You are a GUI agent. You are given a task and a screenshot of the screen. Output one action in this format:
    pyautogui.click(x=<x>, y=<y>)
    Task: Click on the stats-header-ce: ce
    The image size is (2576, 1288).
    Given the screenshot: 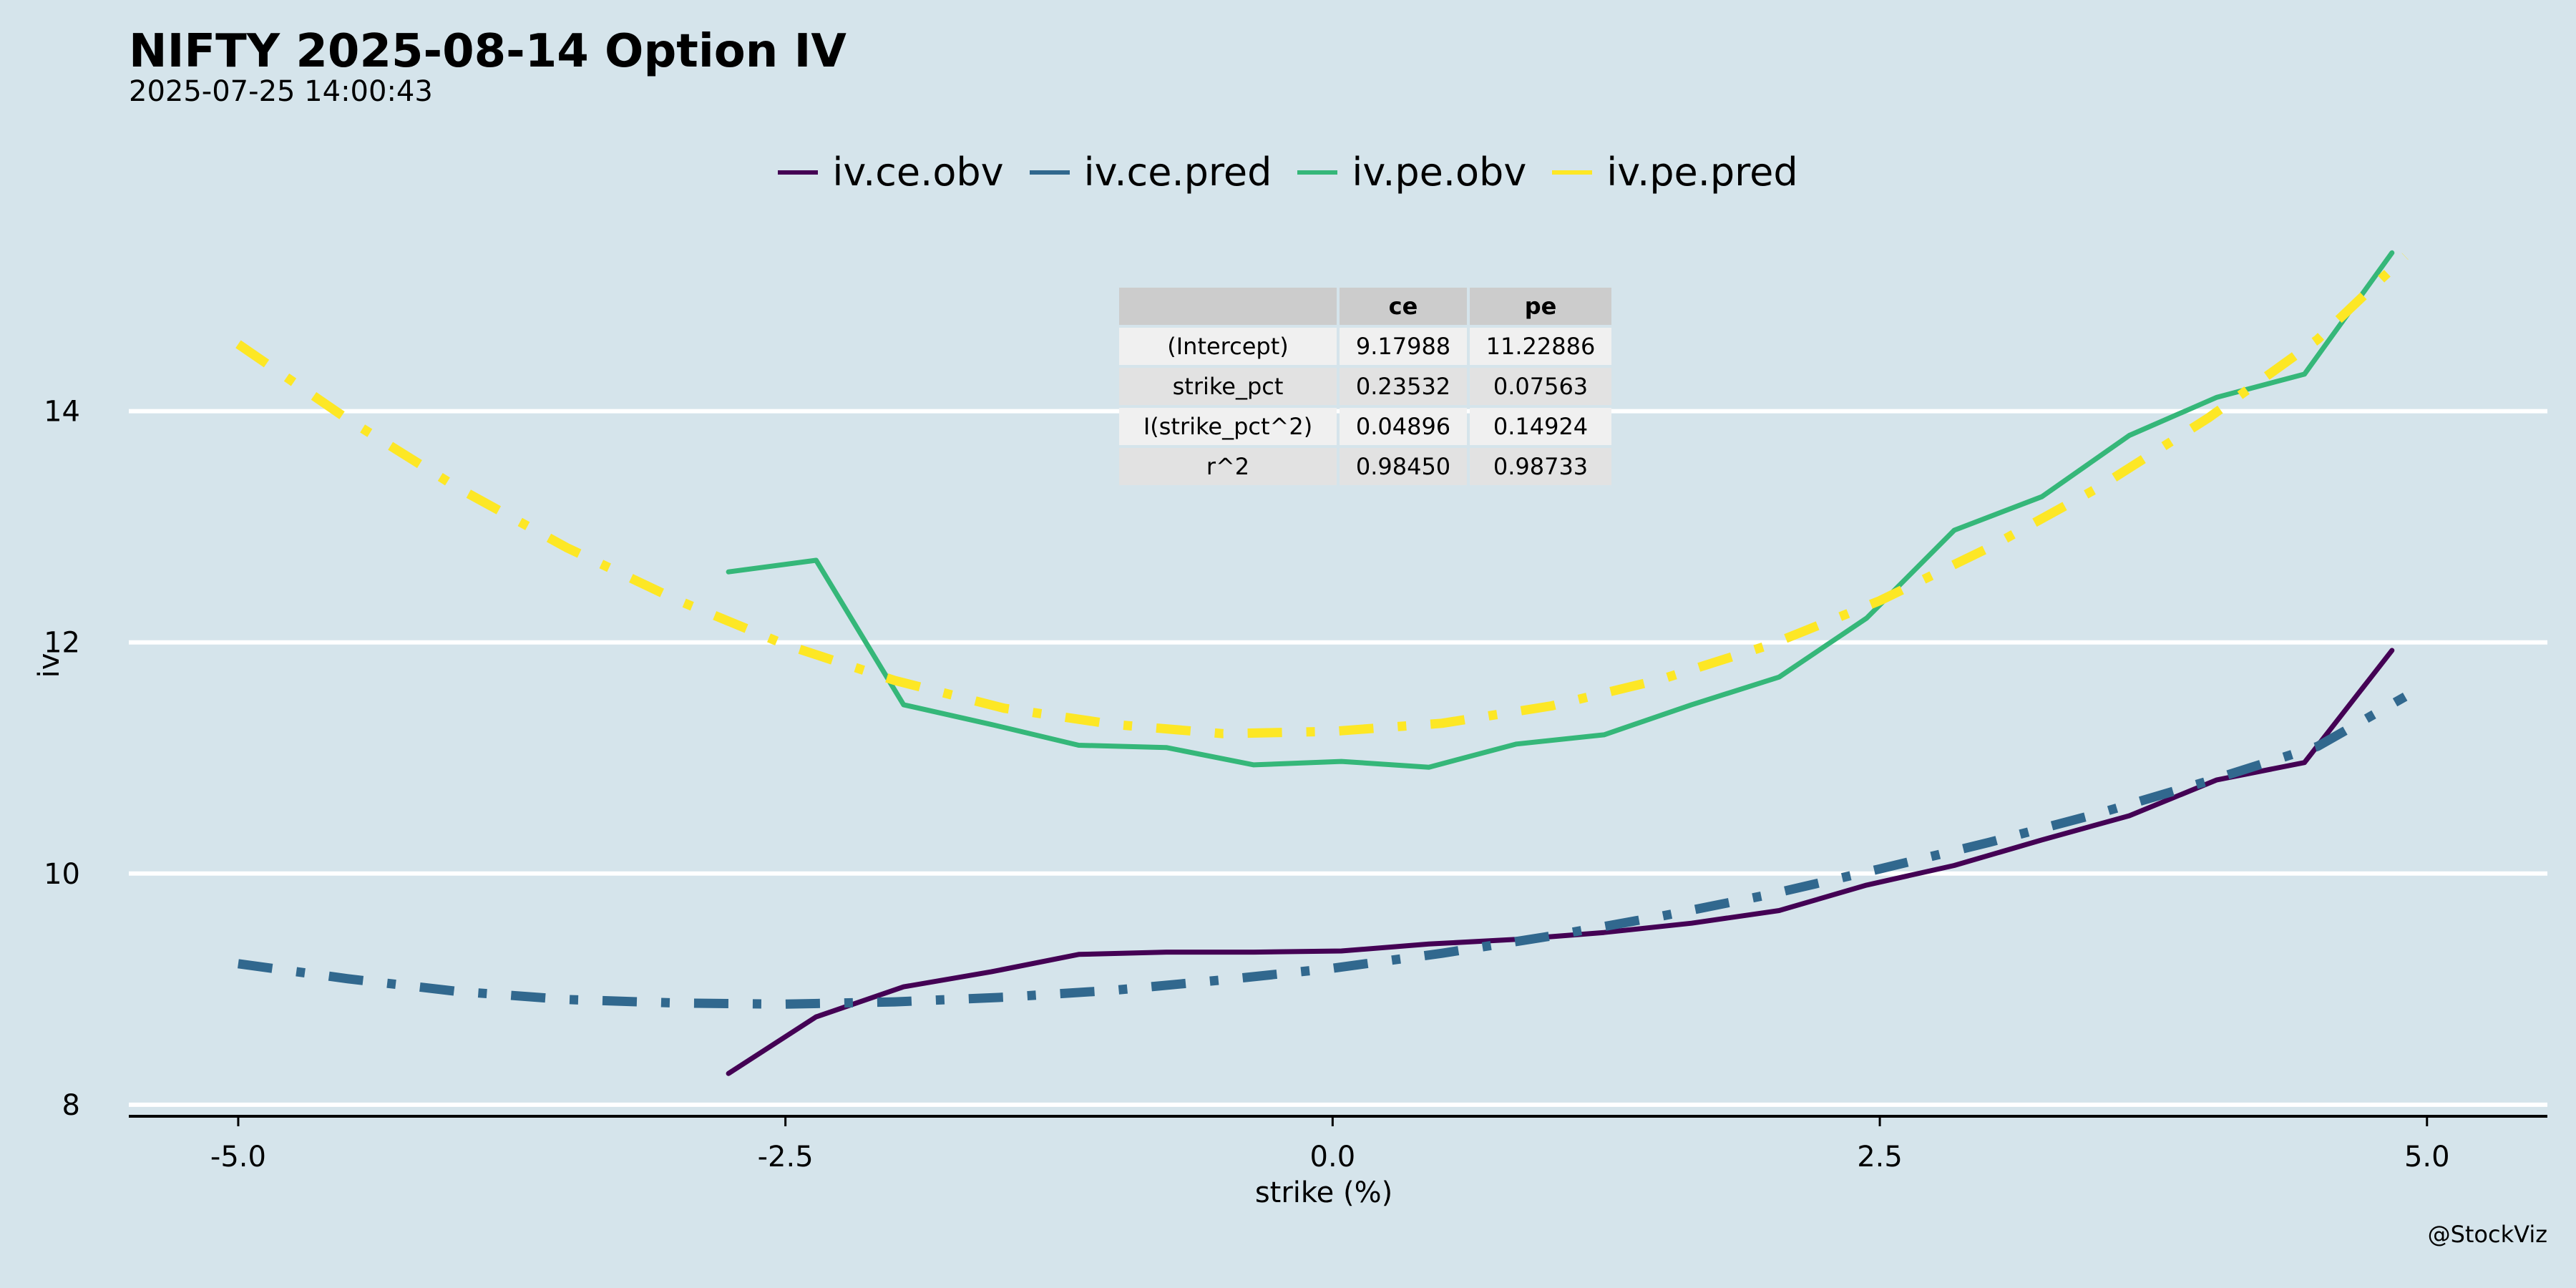 What is the action you would take?
    pyautogui.click(x=1403, y=306)
    